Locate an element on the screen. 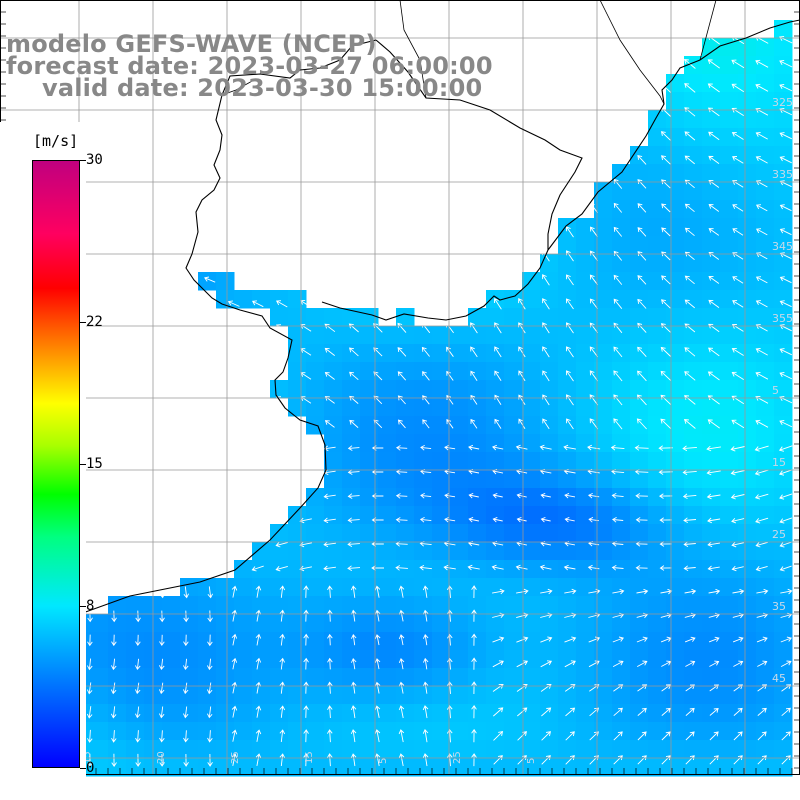  right-edge-label: 335 is located at coordinates (782, 174).